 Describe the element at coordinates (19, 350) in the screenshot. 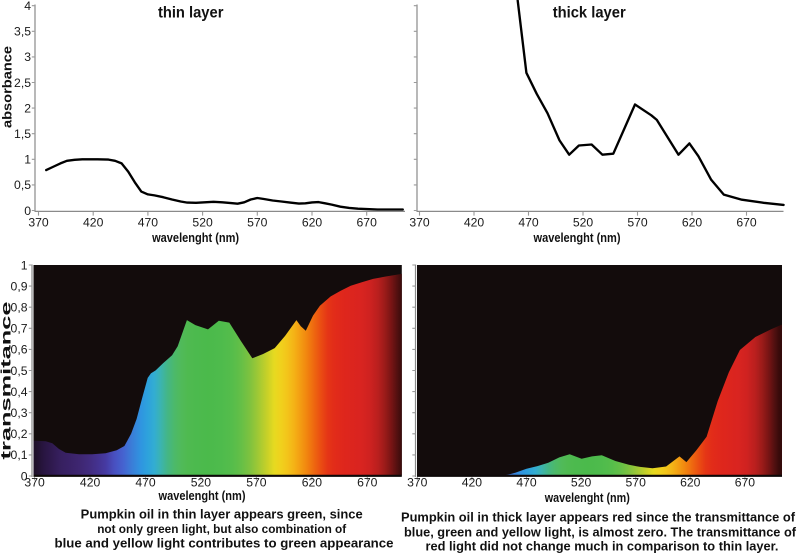

I see `svg-text: 0,6` at that location.